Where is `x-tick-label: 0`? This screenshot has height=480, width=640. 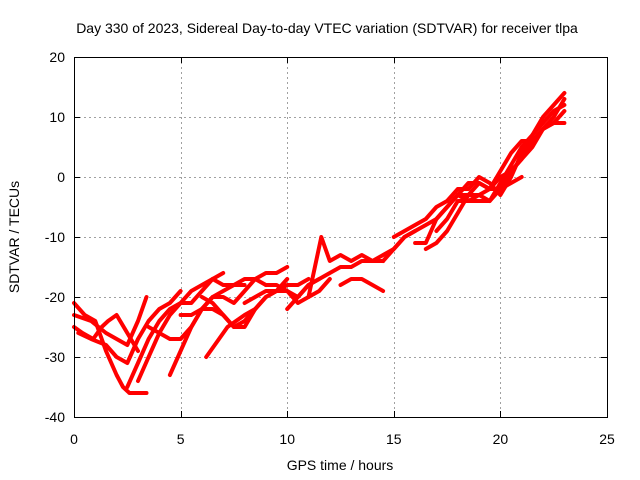 x-tick-label: 0 is located at coordinates (74, 439).